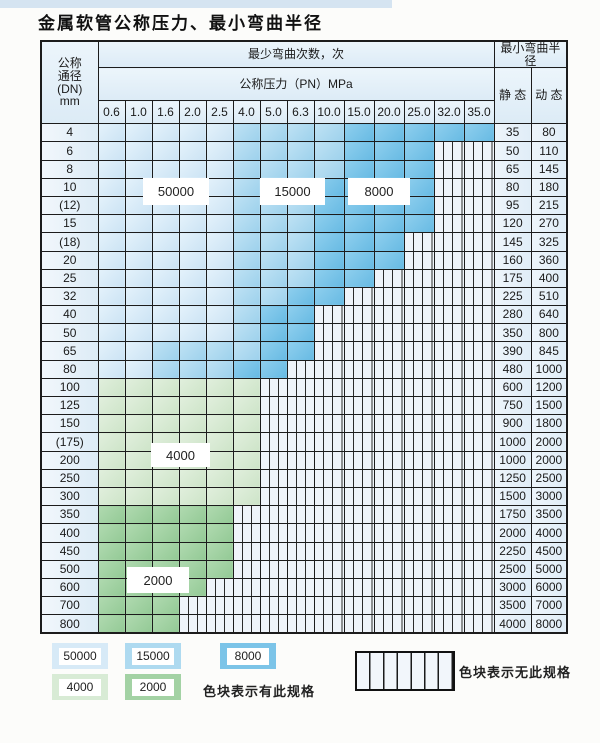 The image size is (600, 743). I want to click on dynamic-radius-cell: 8000, so click(549, 624).